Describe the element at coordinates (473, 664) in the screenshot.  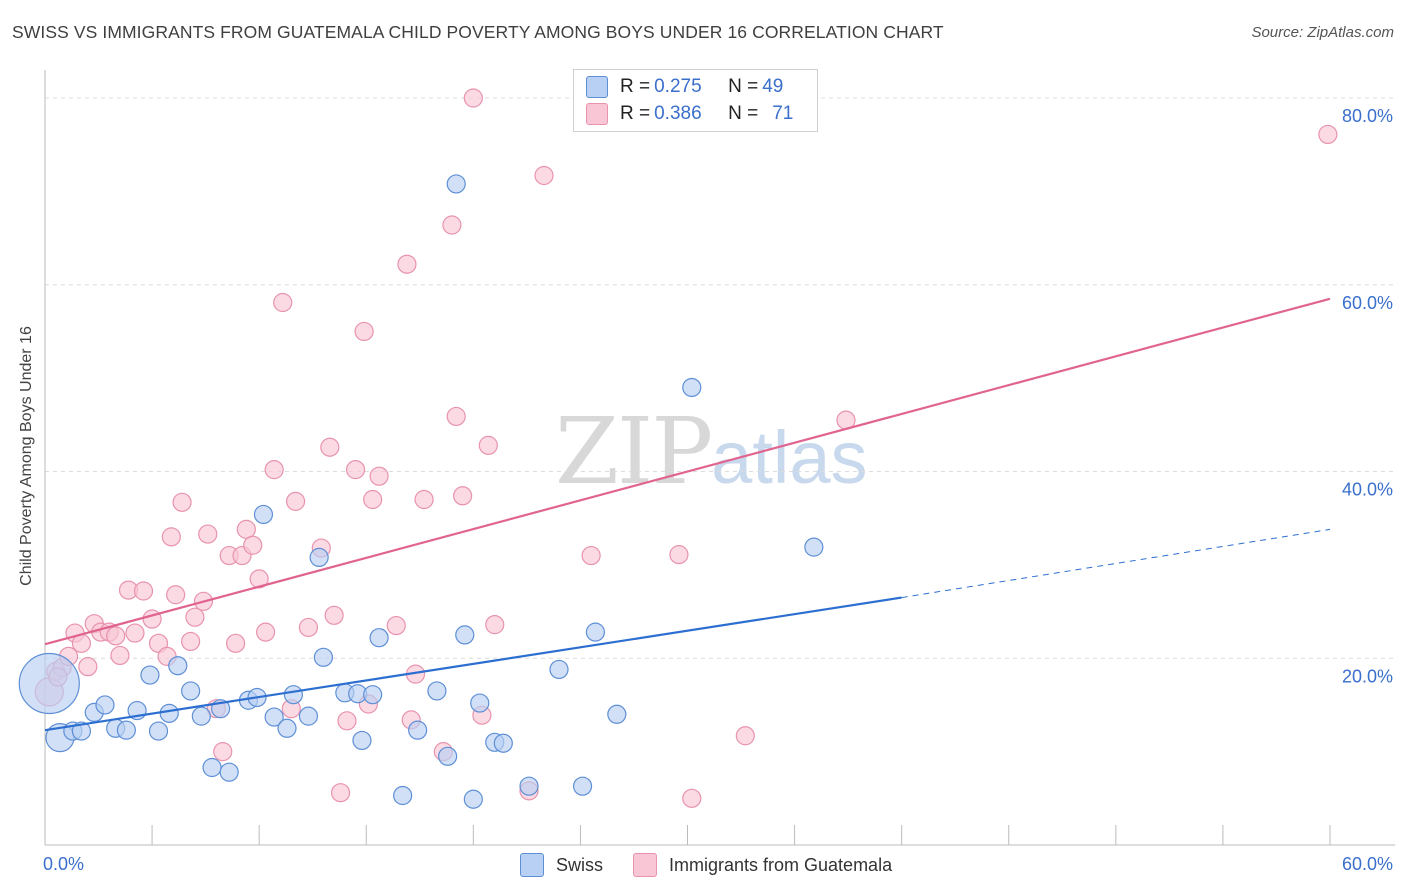
I see `swiss-trend-line` at that location.